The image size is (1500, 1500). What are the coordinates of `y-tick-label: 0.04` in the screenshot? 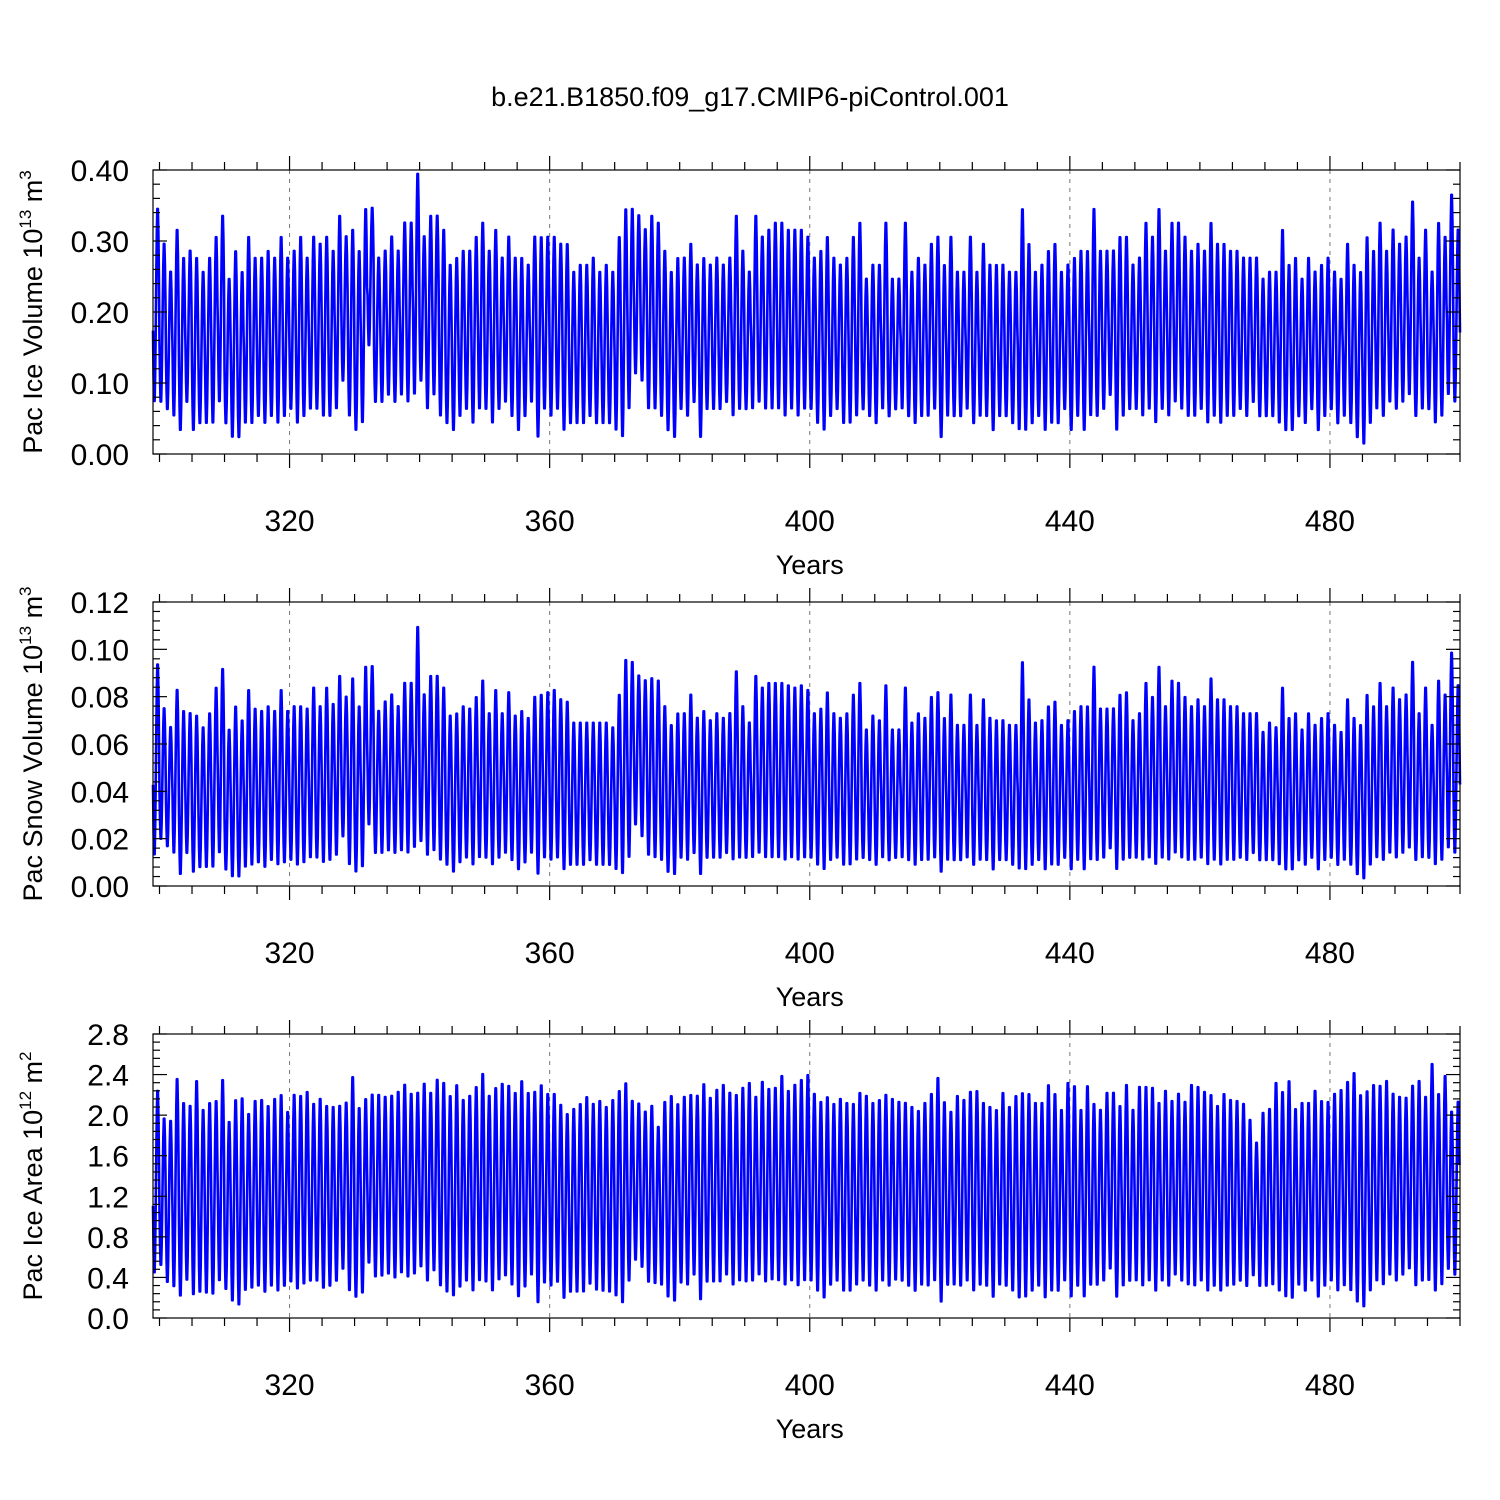 It's located at (100, 792).